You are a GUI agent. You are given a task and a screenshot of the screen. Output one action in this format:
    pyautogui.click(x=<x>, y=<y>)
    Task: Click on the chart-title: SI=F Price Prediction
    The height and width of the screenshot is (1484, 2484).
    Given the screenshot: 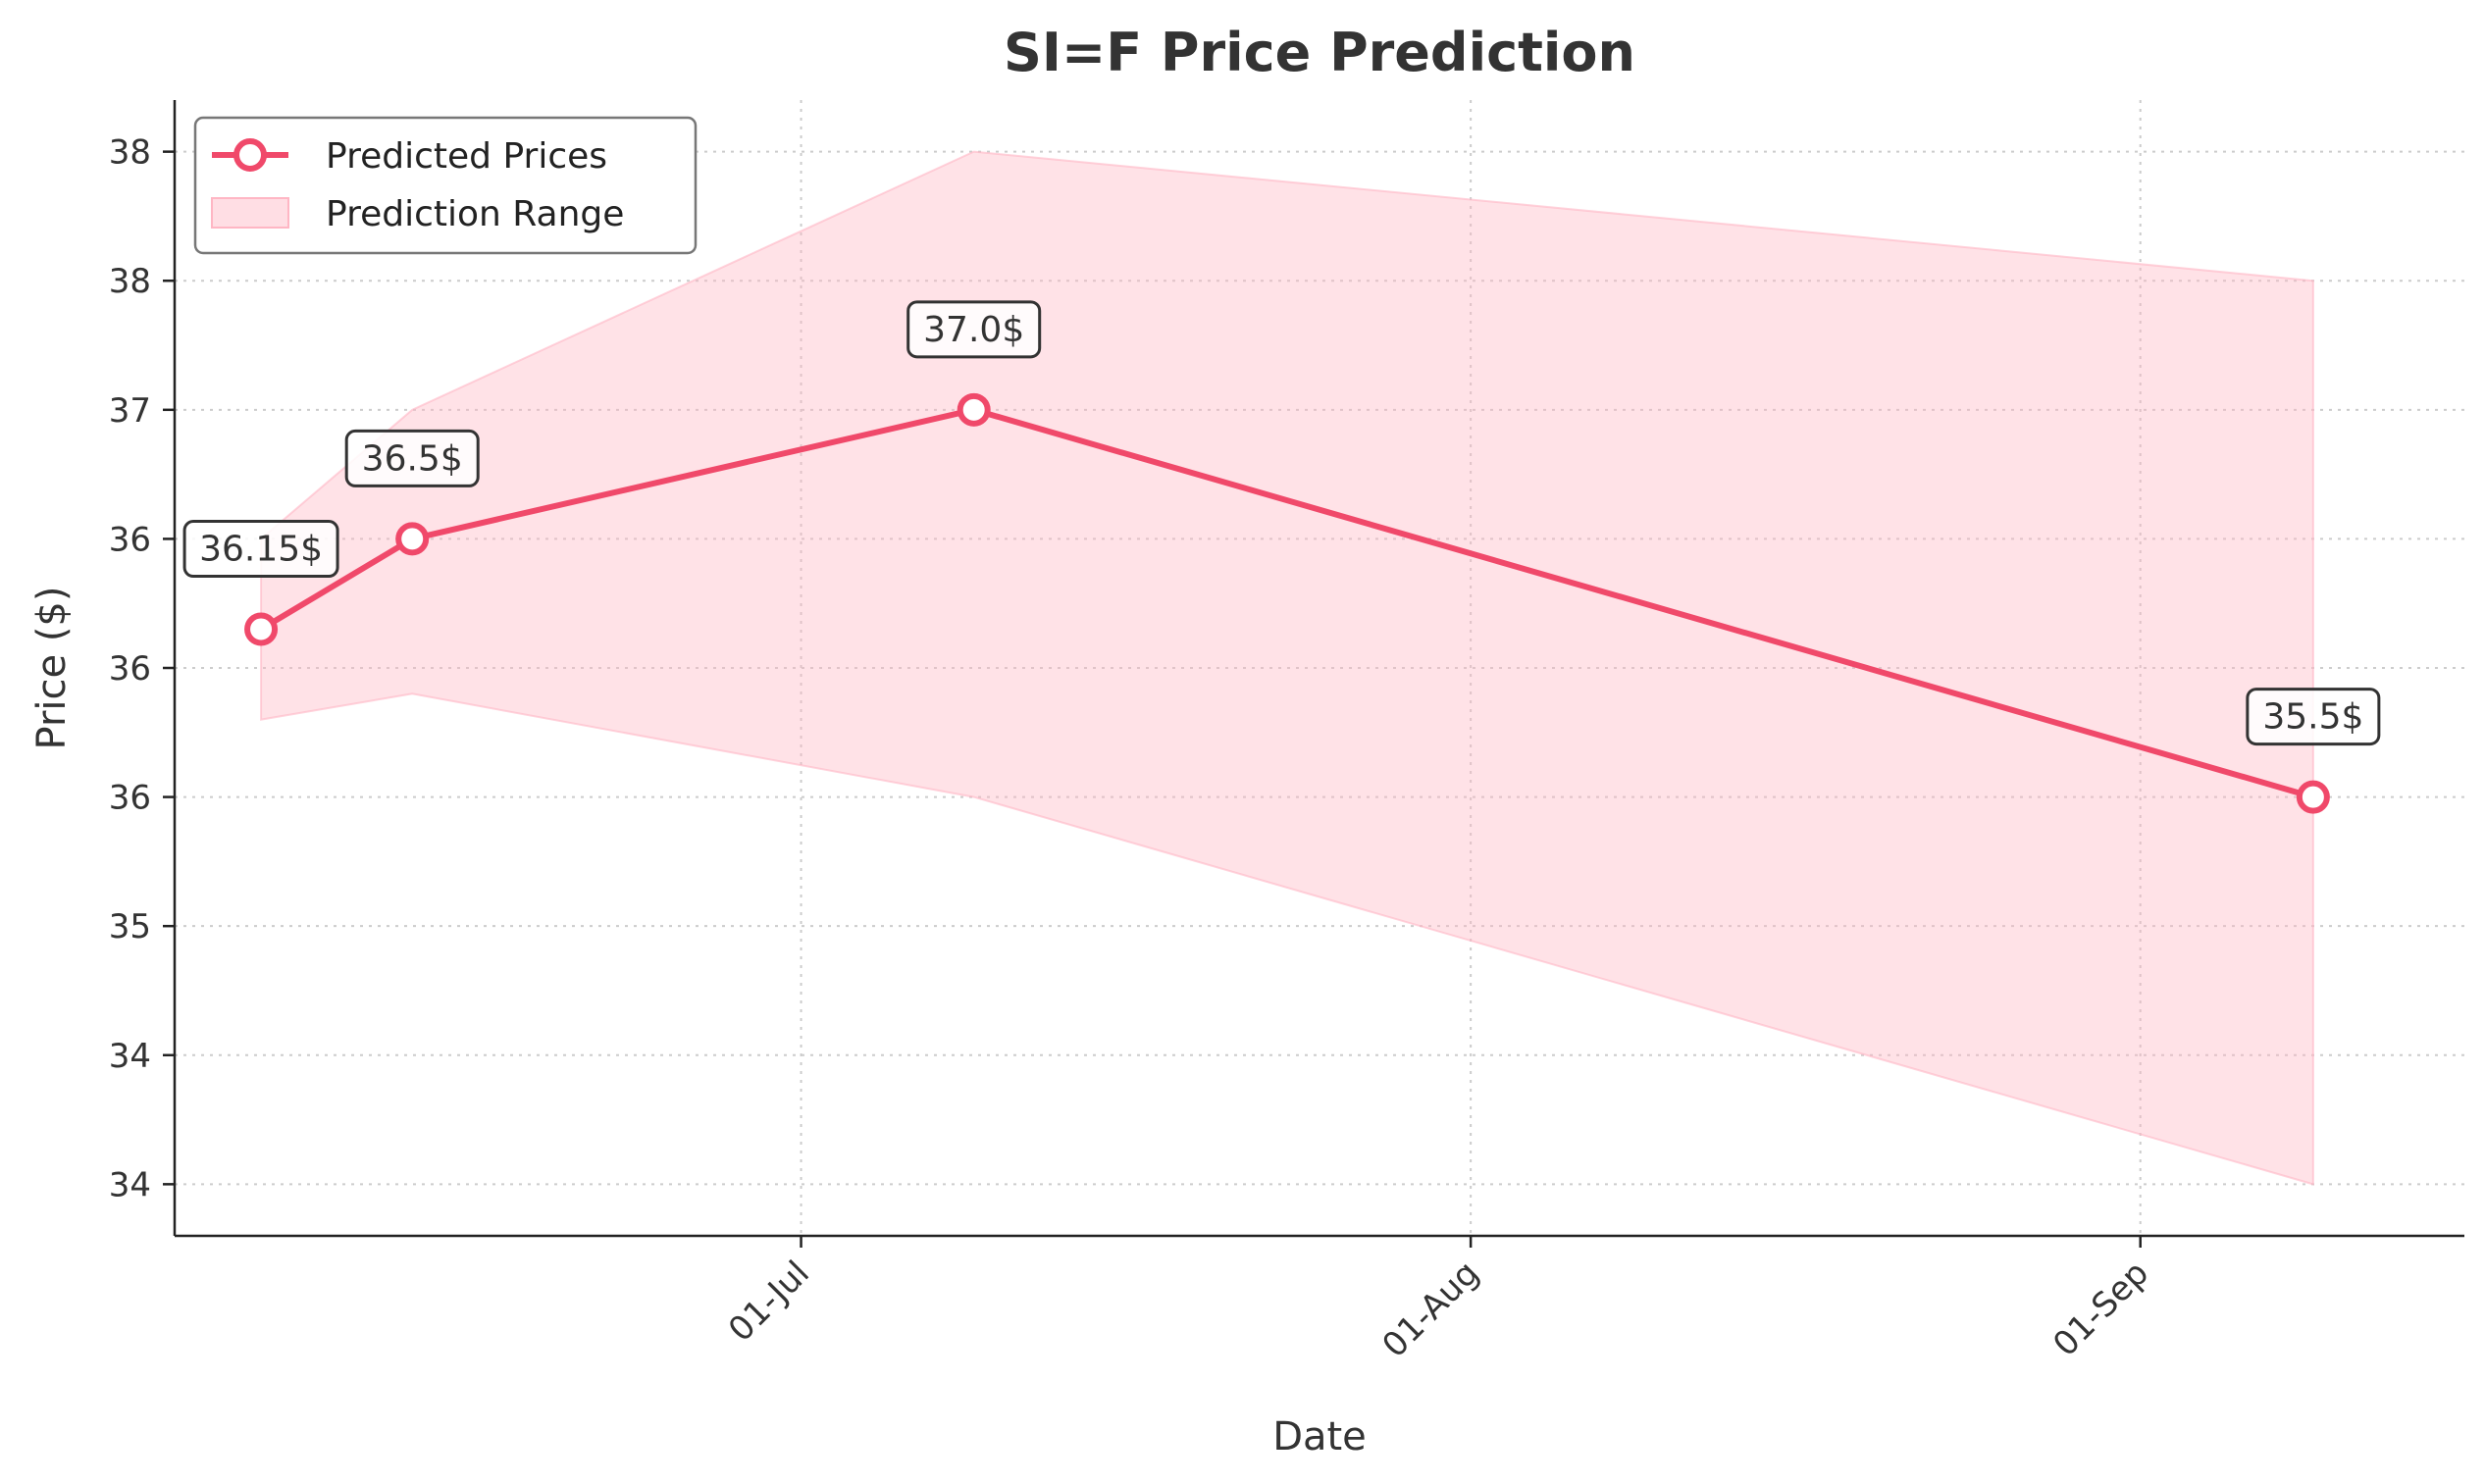 What is the action you would take?
    pyautogui.click(x=1320, y=52)
    